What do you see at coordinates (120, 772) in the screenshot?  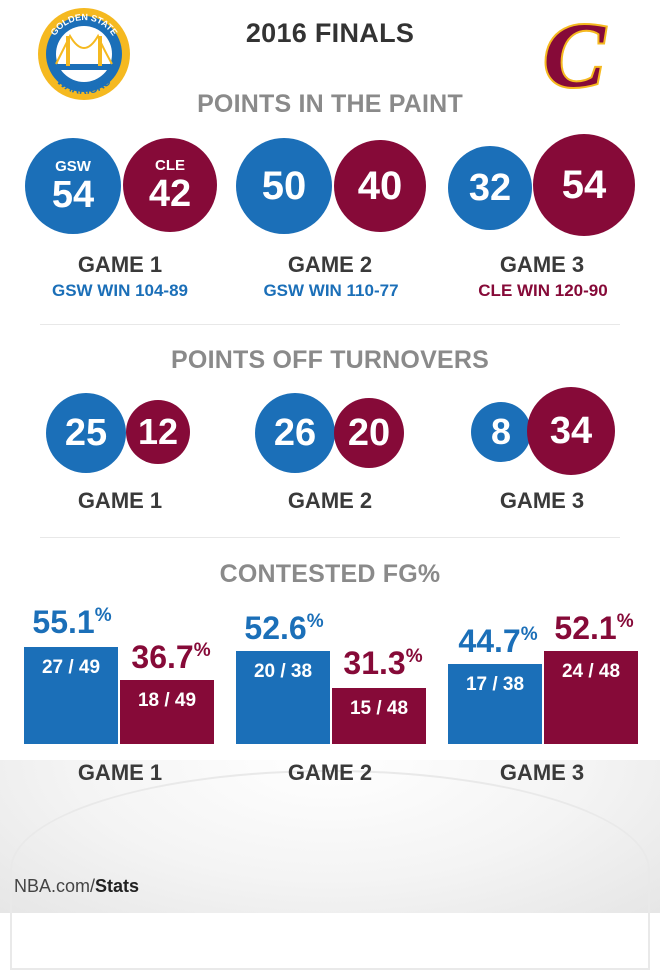 I see `fg-g1-label: GAME 1` at bounding box center [120, 772].